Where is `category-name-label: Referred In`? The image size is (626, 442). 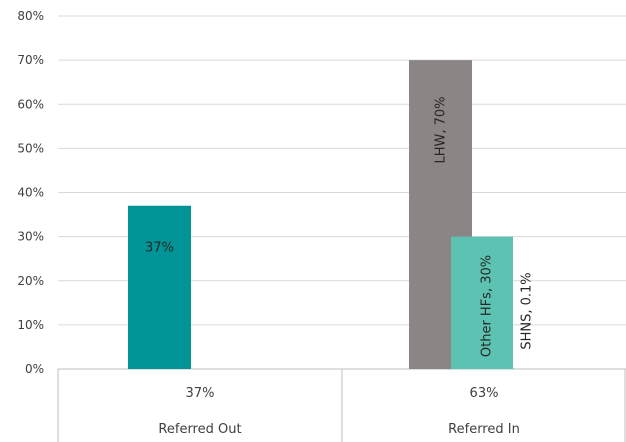 category-name-label: Referred In is located at coordinates (484, 429).